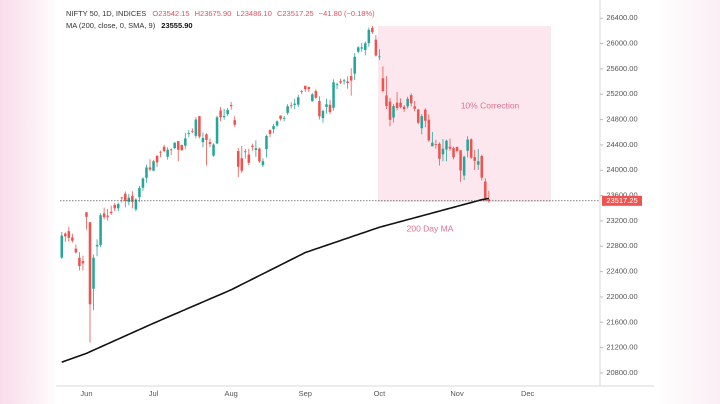 This screenshot has width=720, height=404. What do you see at coordinates (621, 271) in the screenshot?
I see `y-tick-label: 22400.00` at bounding box center [621, 271].